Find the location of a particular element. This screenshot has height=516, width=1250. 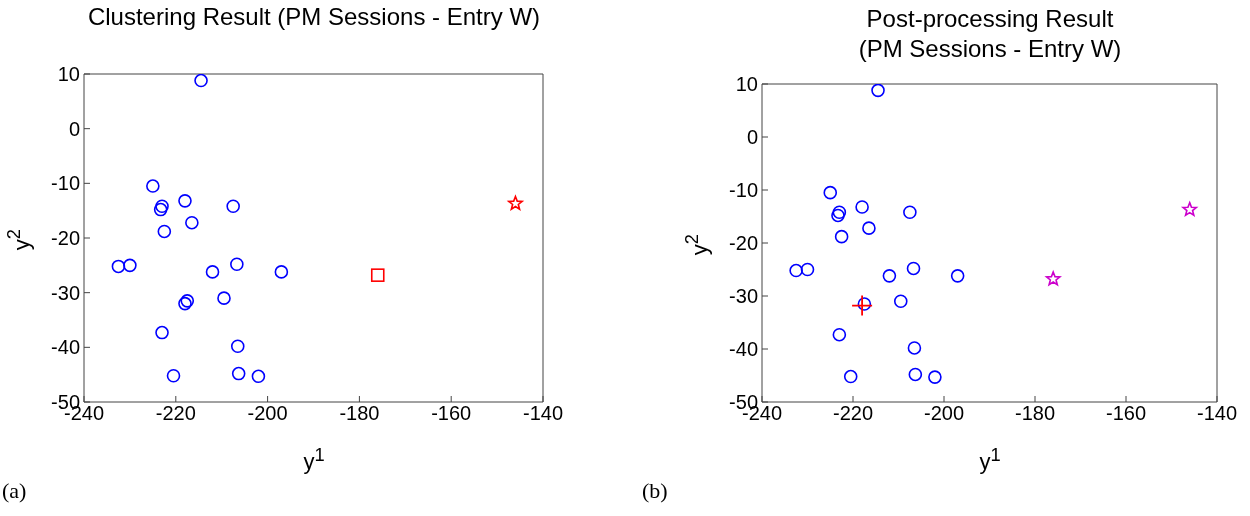

chart-title: Clustering Result (PM Sessions - Entry W) is located at coordinates (314, 17).